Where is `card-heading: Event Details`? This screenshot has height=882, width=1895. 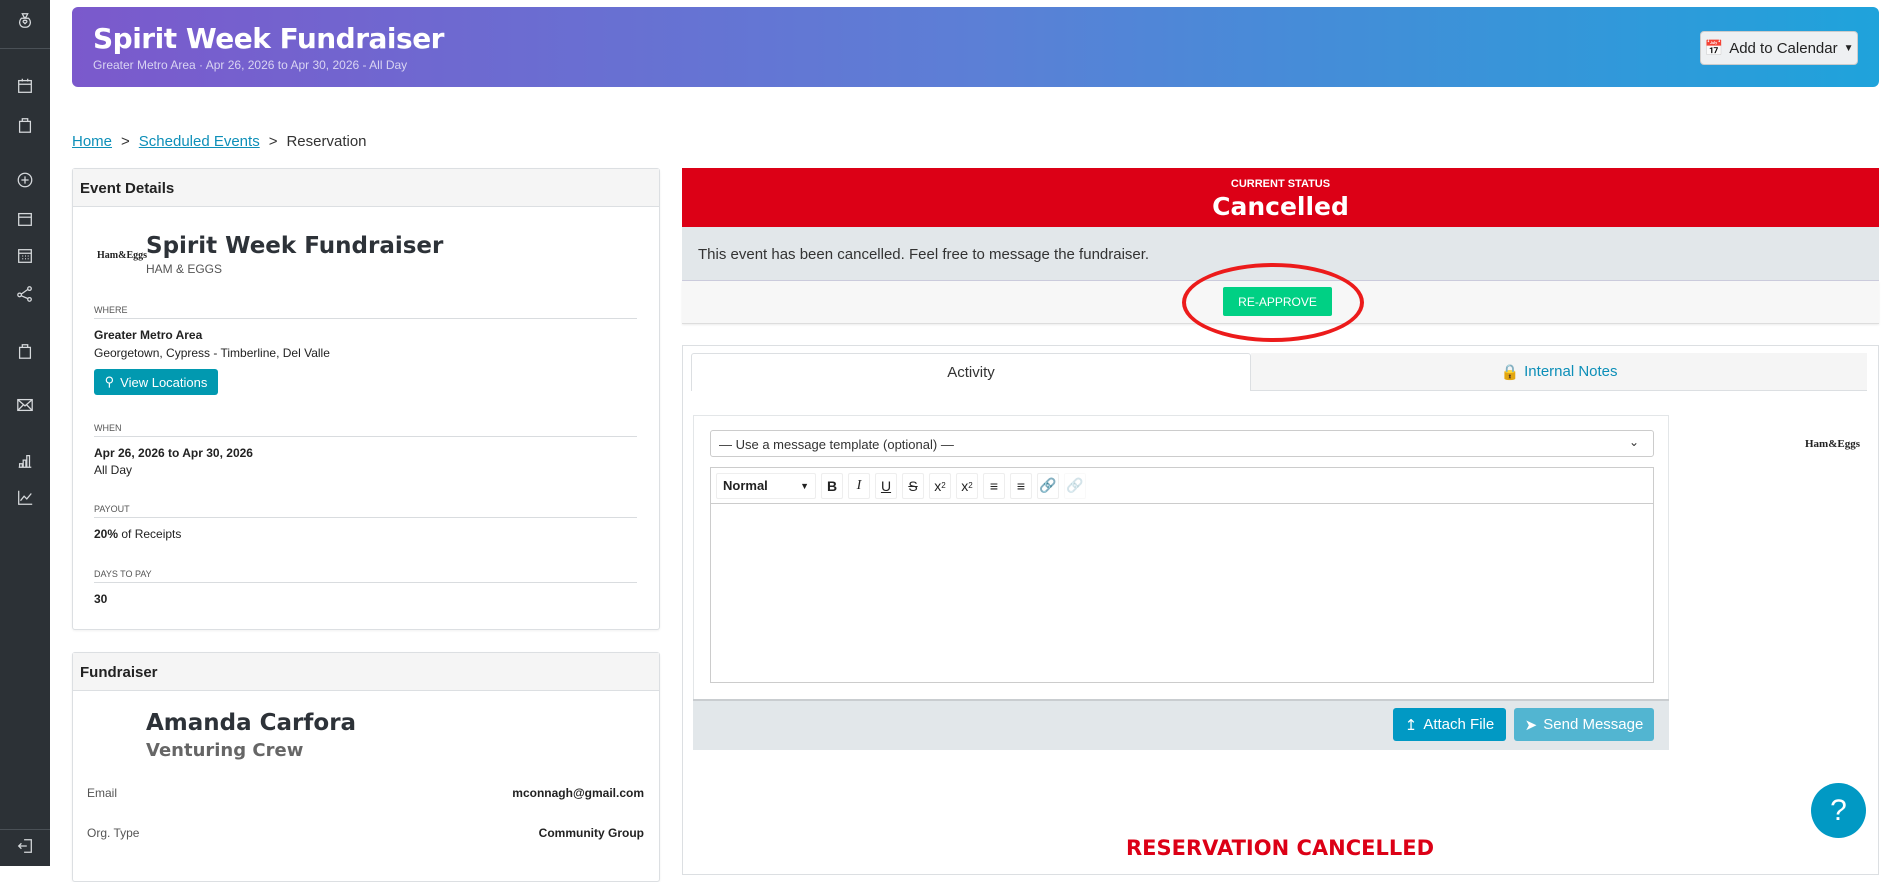 card-heading: Event Details is located at coordinates (366, 188).